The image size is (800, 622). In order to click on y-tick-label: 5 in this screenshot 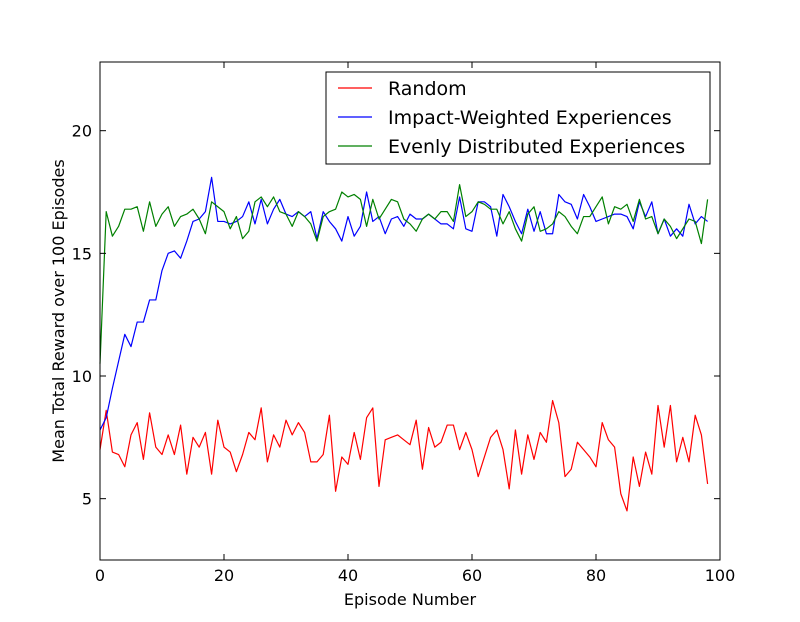, I will do `click(87, 499)`.